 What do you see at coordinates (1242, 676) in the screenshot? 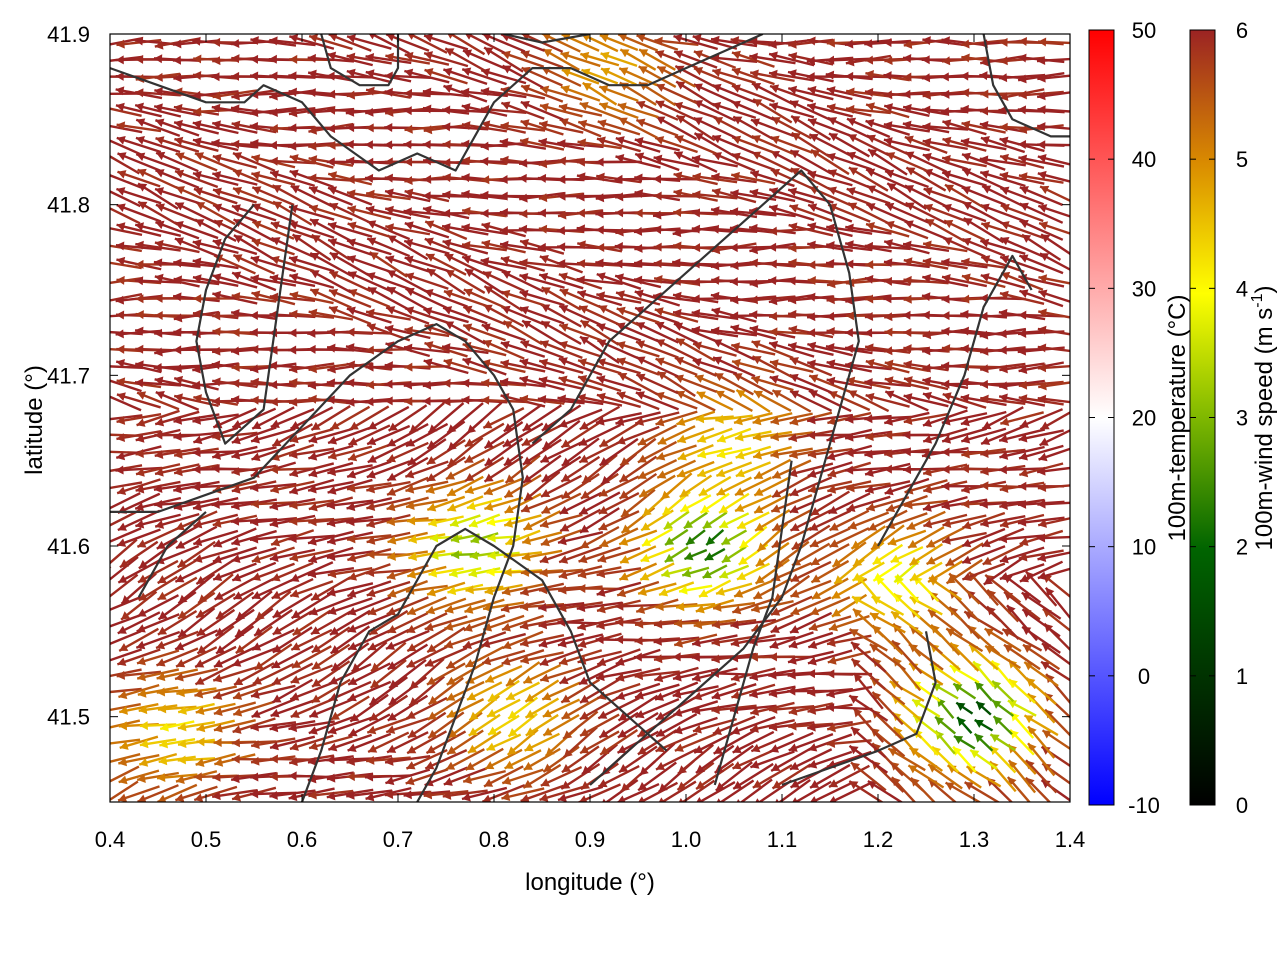
I see `colorbar-tick-label: 1` at bounding box center [1242, 676].